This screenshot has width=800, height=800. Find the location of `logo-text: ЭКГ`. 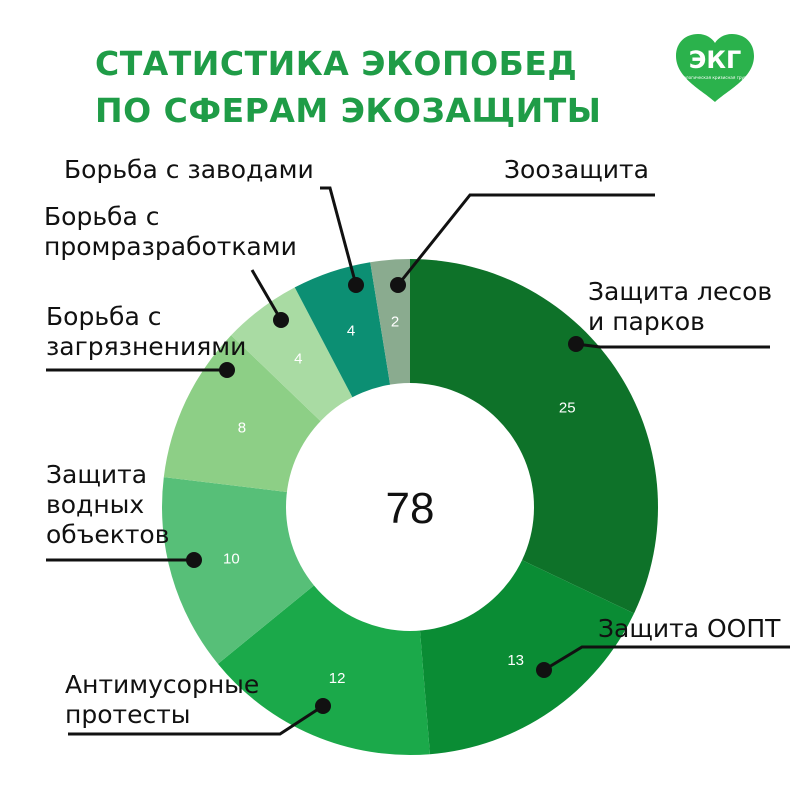

logo-text: ЭКГ is located at coordinates (715, 60).